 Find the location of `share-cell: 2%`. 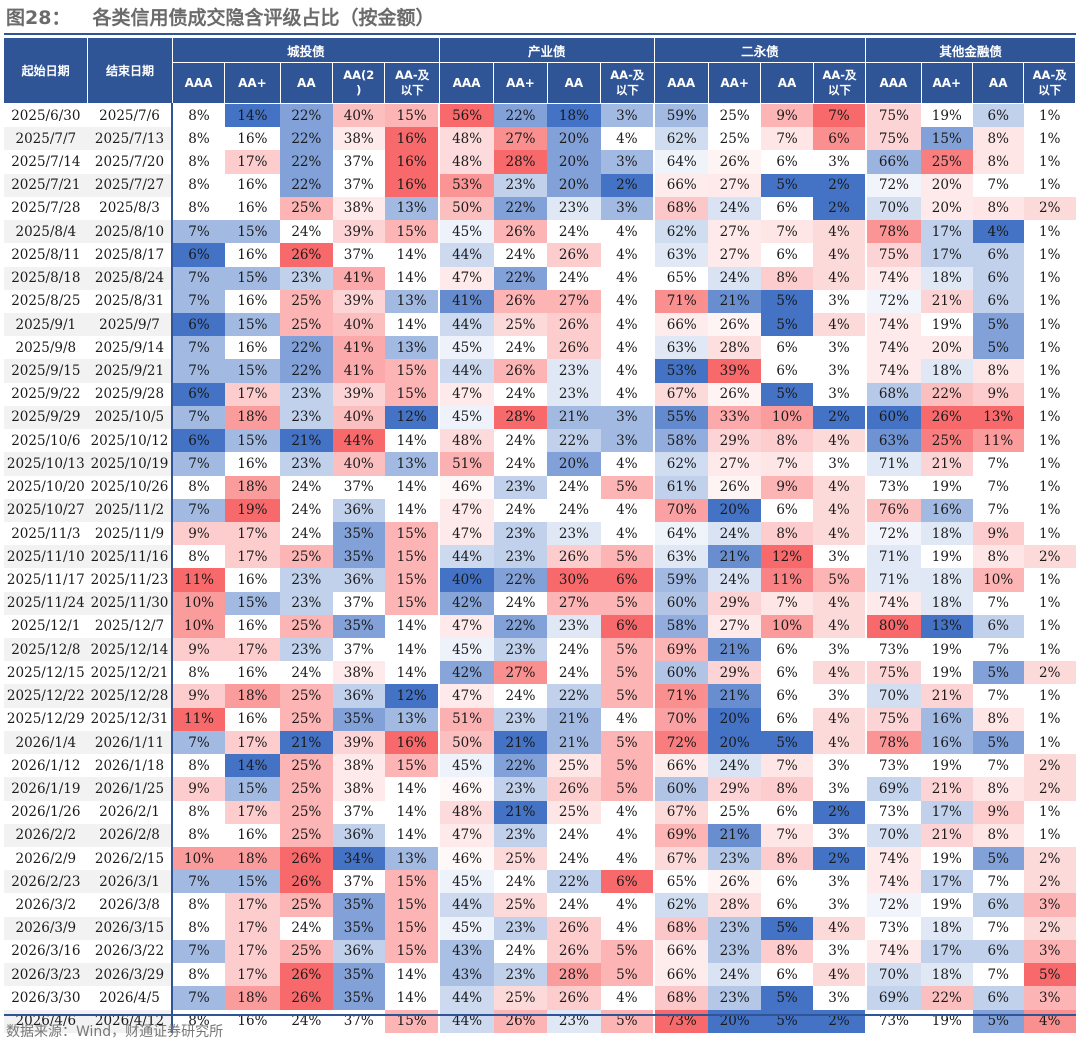

share-cell: 2% is located at coordinates (1049, 789).